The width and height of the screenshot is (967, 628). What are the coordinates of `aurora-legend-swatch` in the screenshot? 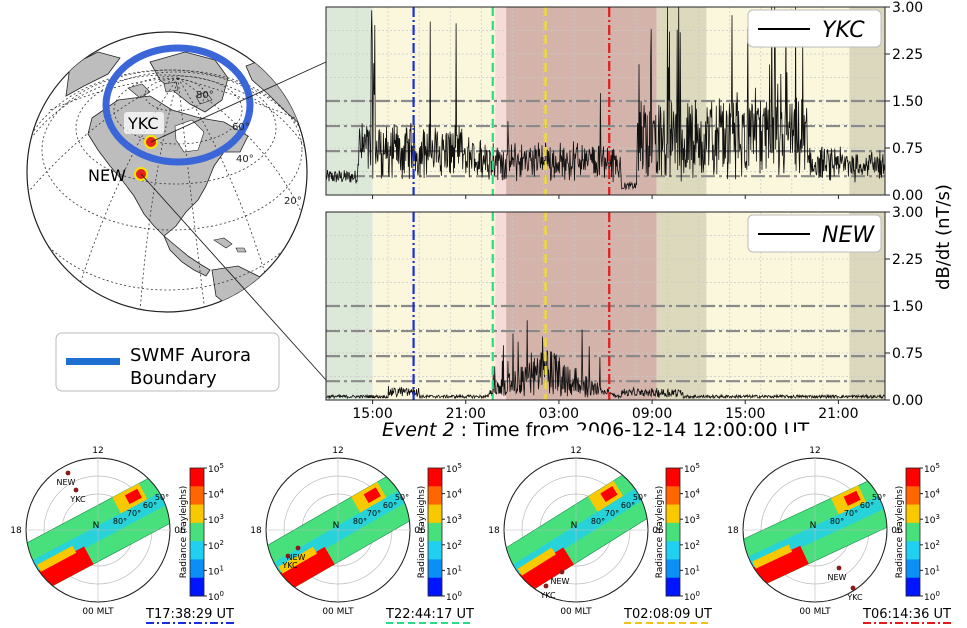 It's located at (93, 361).